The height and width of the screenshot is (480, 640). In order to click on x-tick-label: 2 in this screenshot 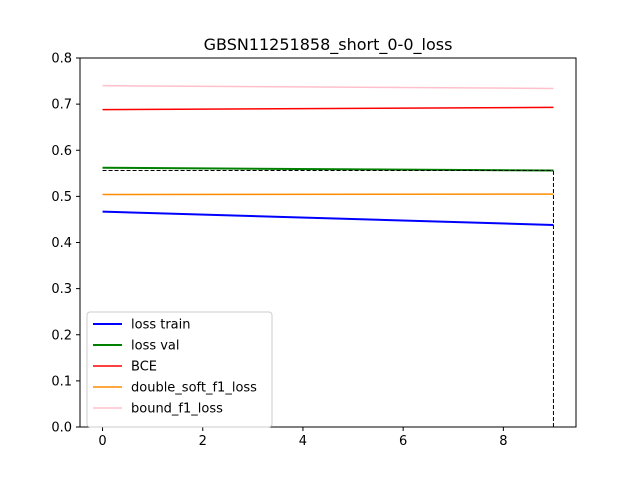, I will do `click(203, 441)`.